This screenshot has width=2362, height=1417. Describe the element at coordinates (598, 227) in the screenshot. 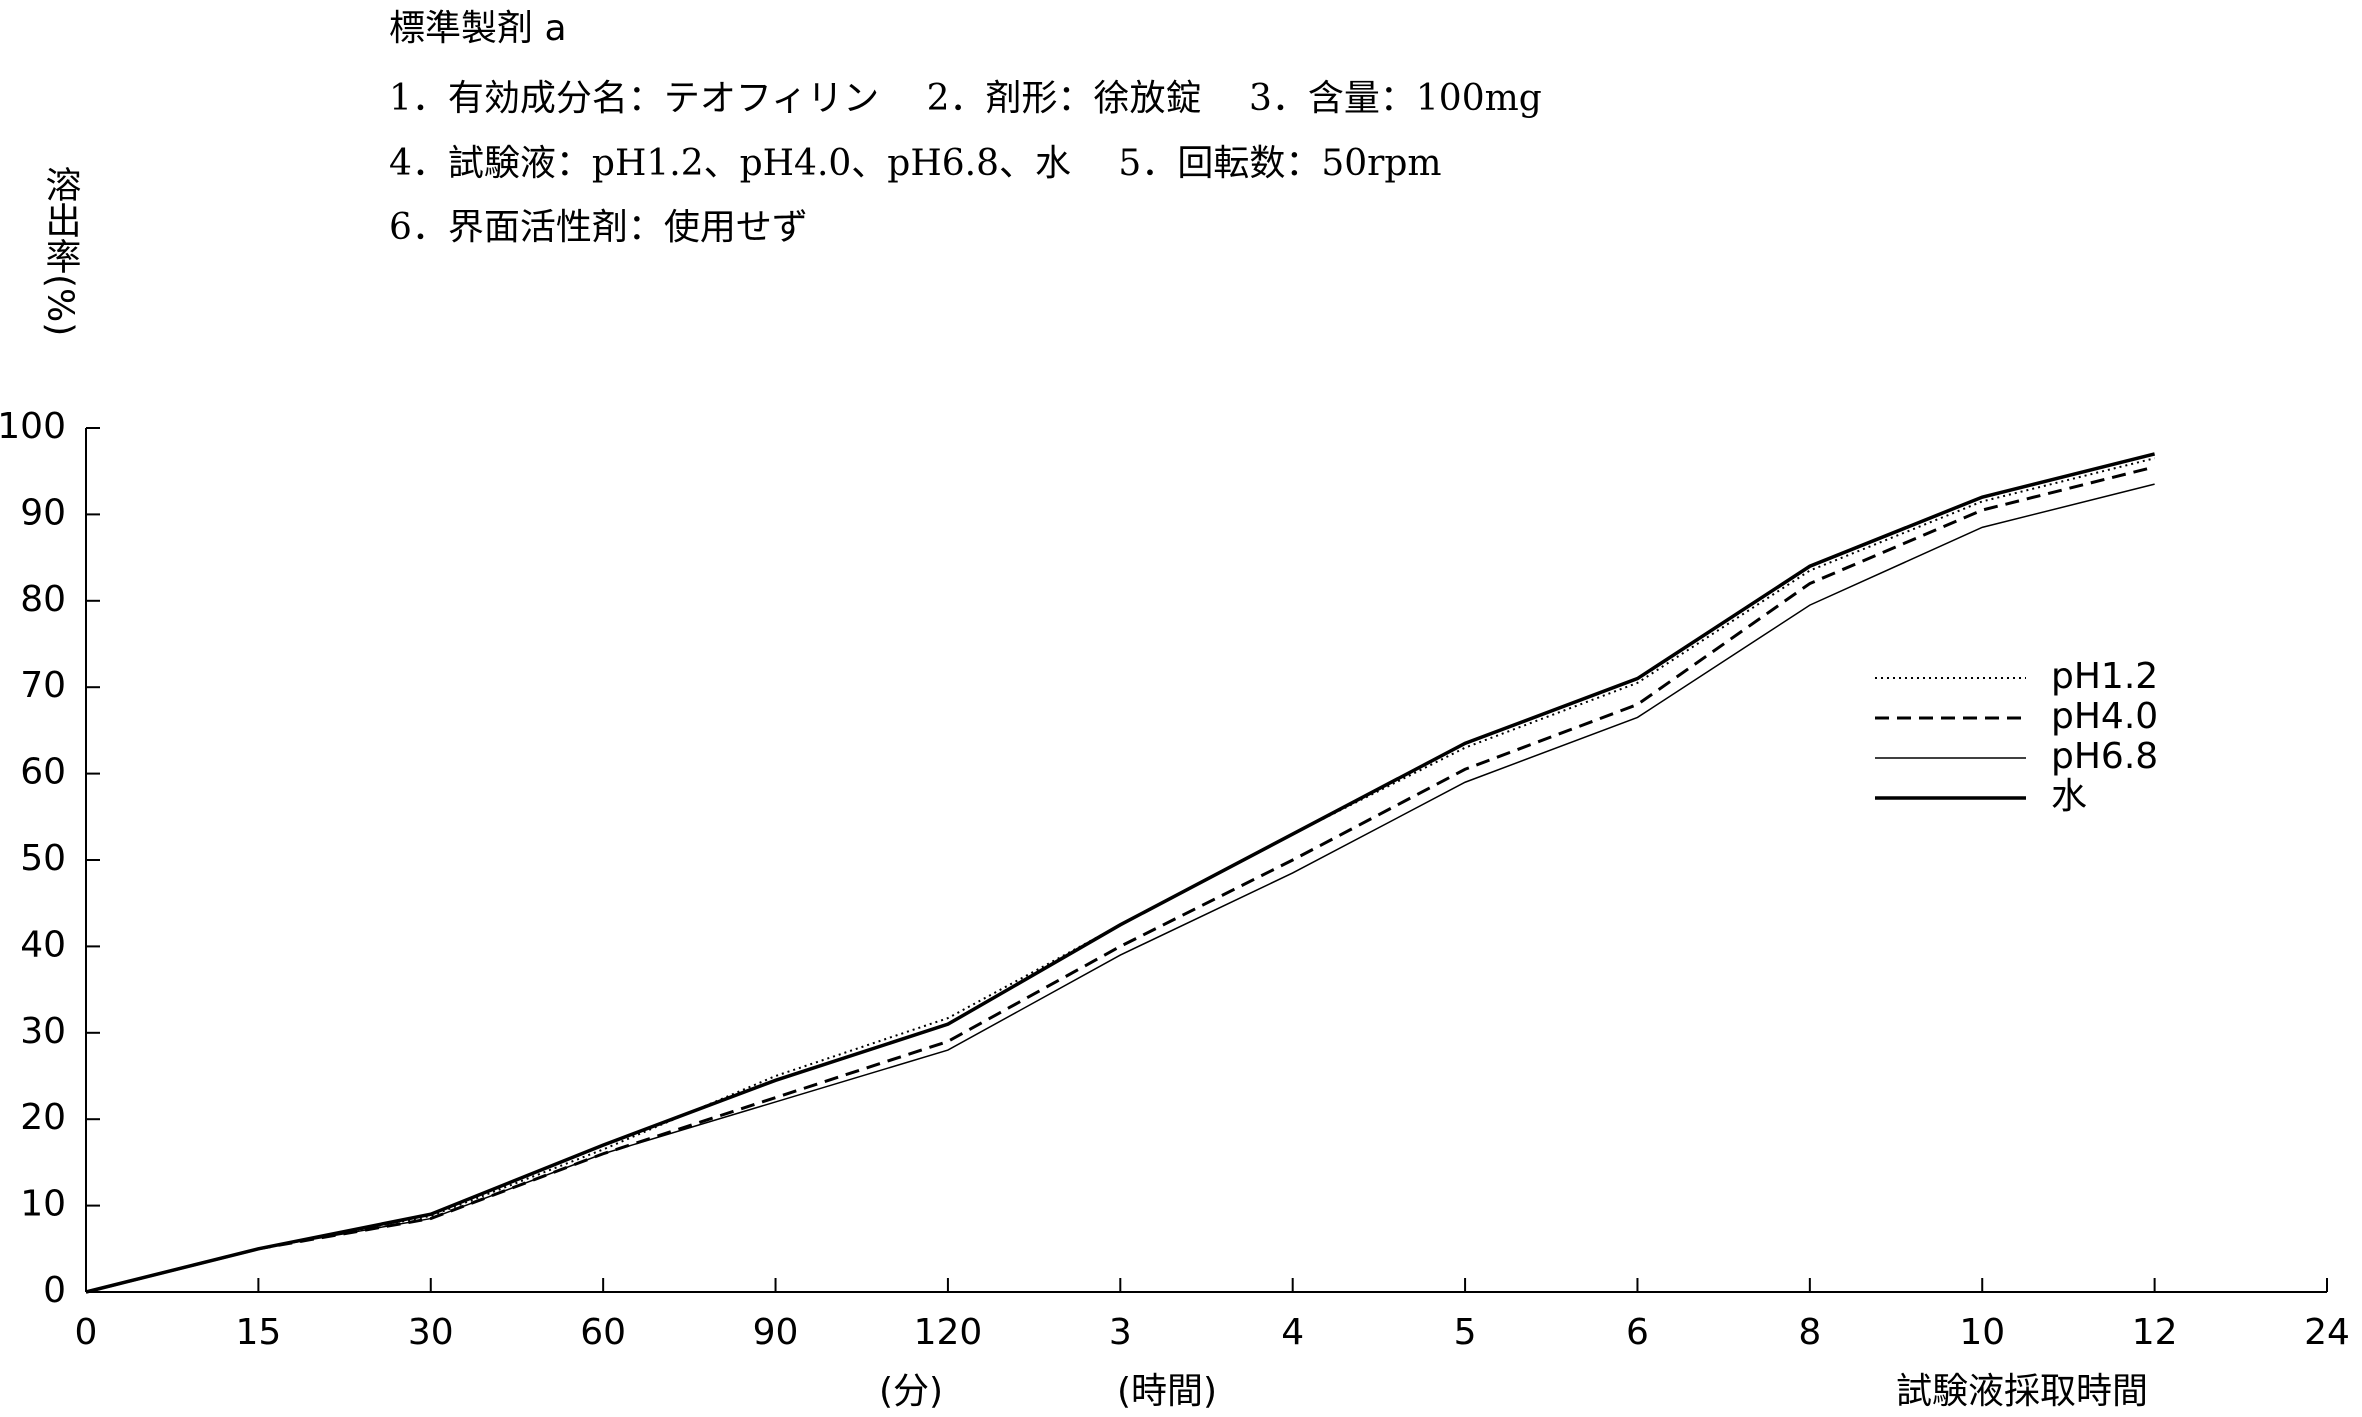

I see `header-line: 6．界面活性剤：使用せず` at that location.